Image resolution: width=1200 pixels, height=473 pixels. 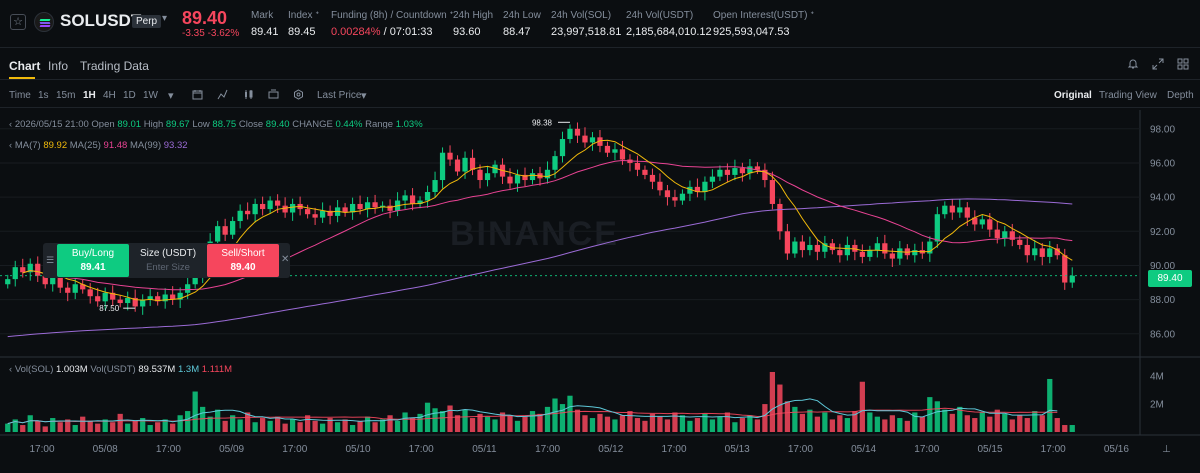 I want to click on tab-info: Info, so click(x=58, y=66).